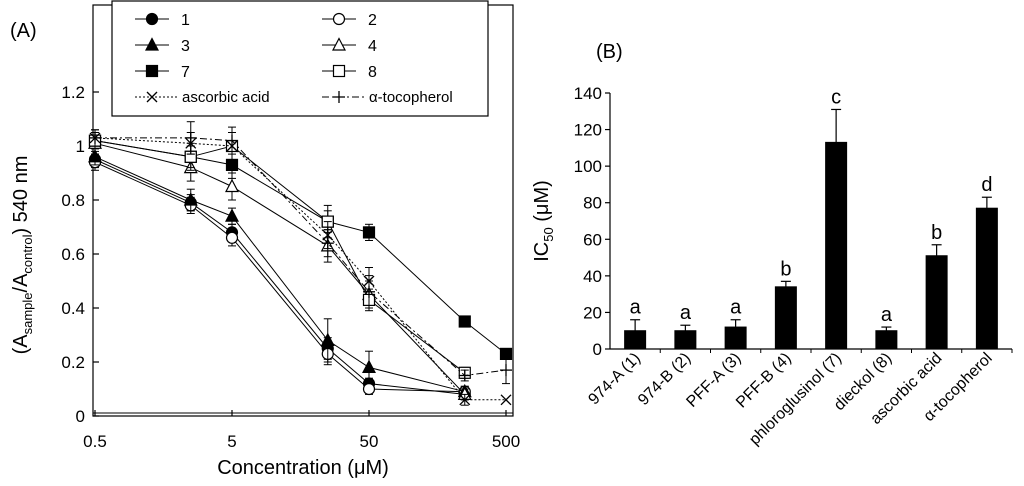 The image size is (1024, 486). What do you see at coordinates (231, 441) in the screenshot?
I see `x-tick-label-a: 5` at bounding box center [231, 441].